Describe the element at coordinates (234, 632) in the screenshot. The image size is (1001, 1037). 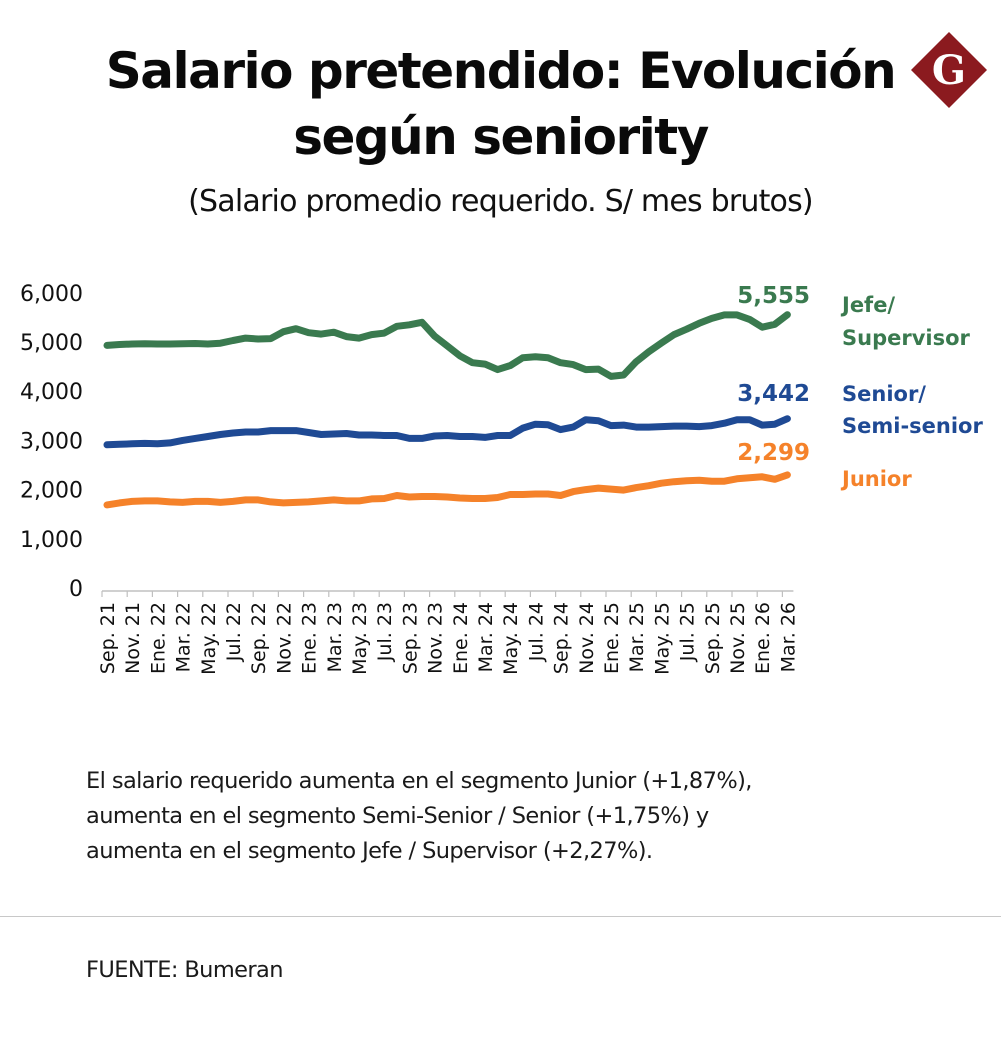
I see `x-tick-label: Jul. 22` at that location.